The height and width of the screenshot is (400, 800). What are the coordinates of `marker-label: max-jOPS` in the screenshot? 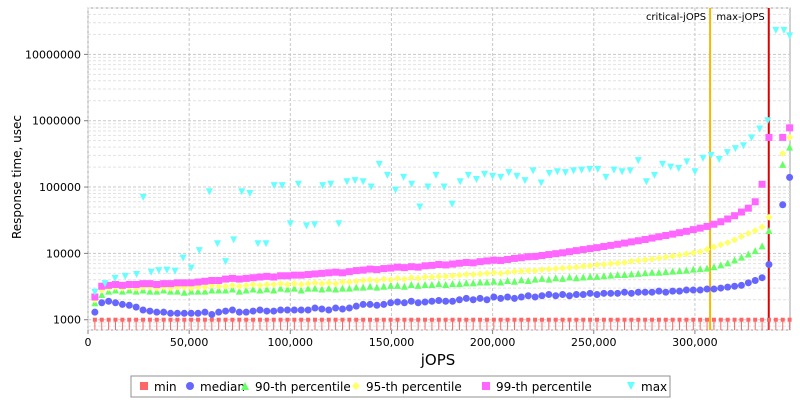 It's located at (740, 17).